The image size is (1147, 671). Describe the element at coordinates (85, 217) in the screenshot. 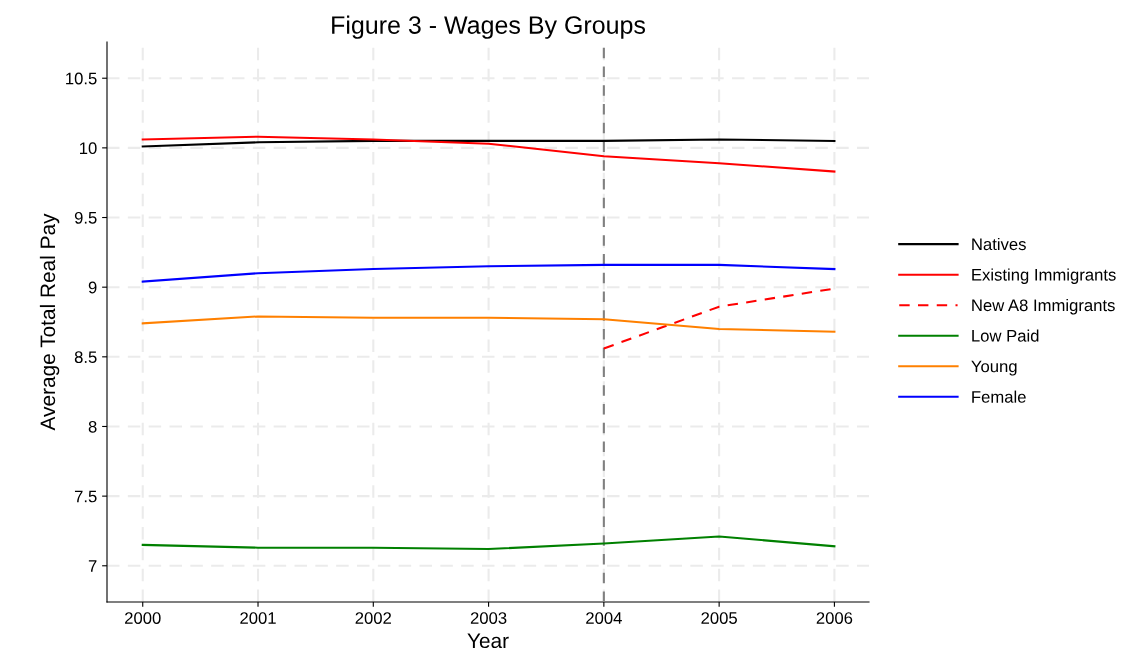

I see `y-tick-label: 9.5` at that location.